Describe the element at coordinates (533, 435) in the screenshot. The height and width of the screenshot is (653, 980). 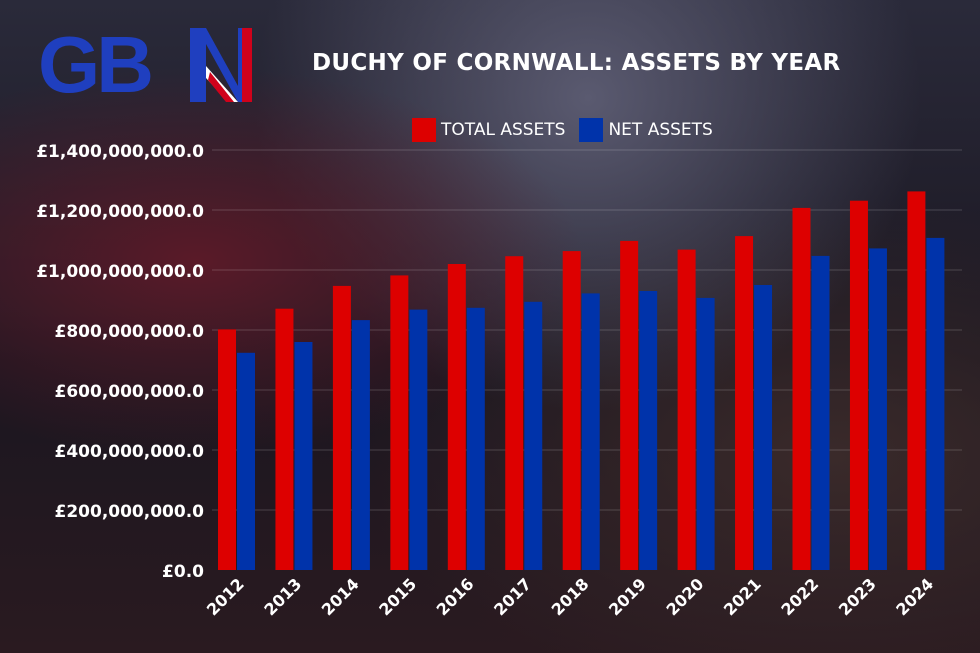
I see `bar-net-2017` at that location.